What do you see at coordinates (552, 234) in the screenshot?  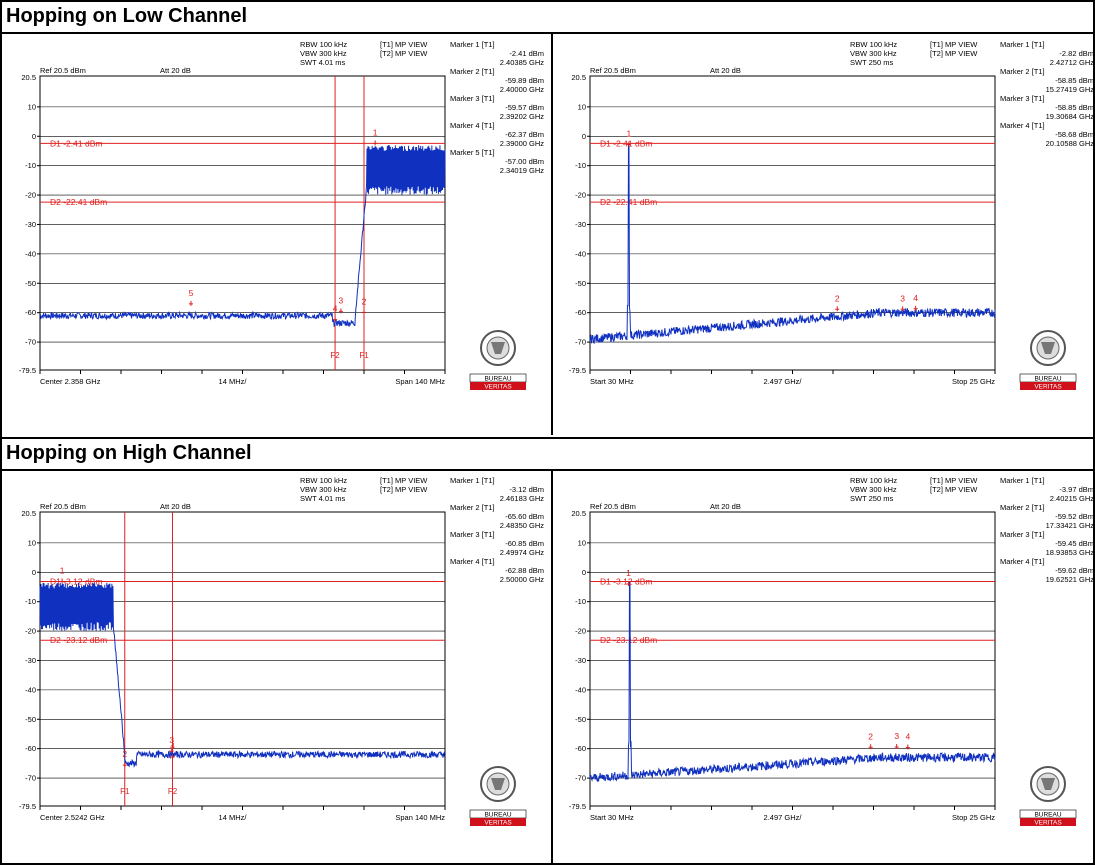 I see `panel-divider-top` at bounding box center [552, 234].